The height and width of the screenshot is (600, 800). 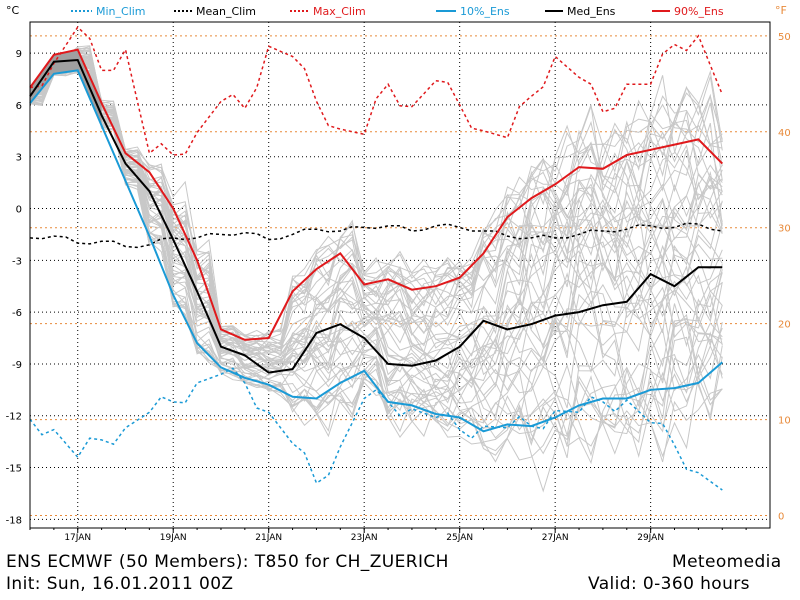 What do you see at coordinates (699, 11) in the screenshot?
I see `legend-label-p90: 90%_Ens` at bounding box center [699, 11].